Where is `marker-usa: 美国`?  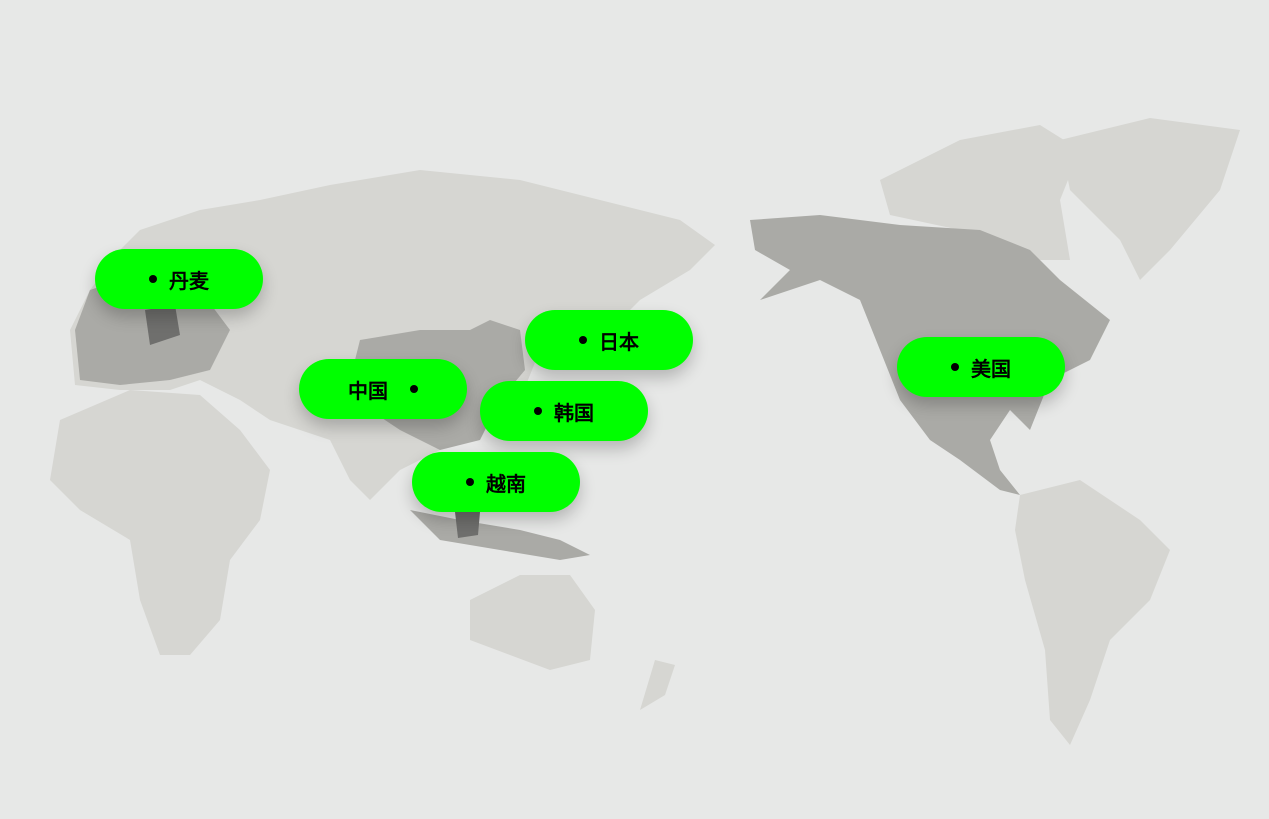
marker-usa: 美国 is located at coordinates (981, 367).